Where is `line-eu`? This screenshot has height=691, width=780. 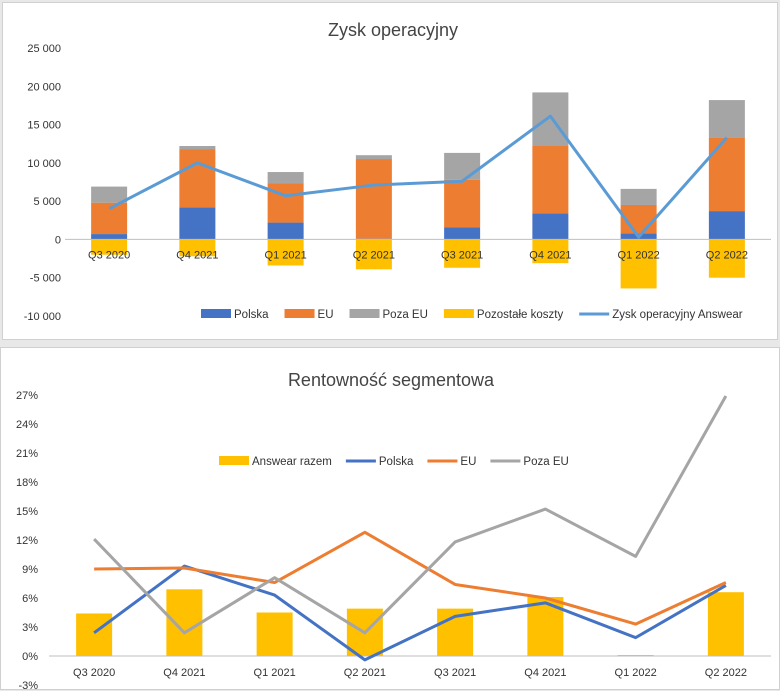 line-eu is located at coordinates (410, 578).